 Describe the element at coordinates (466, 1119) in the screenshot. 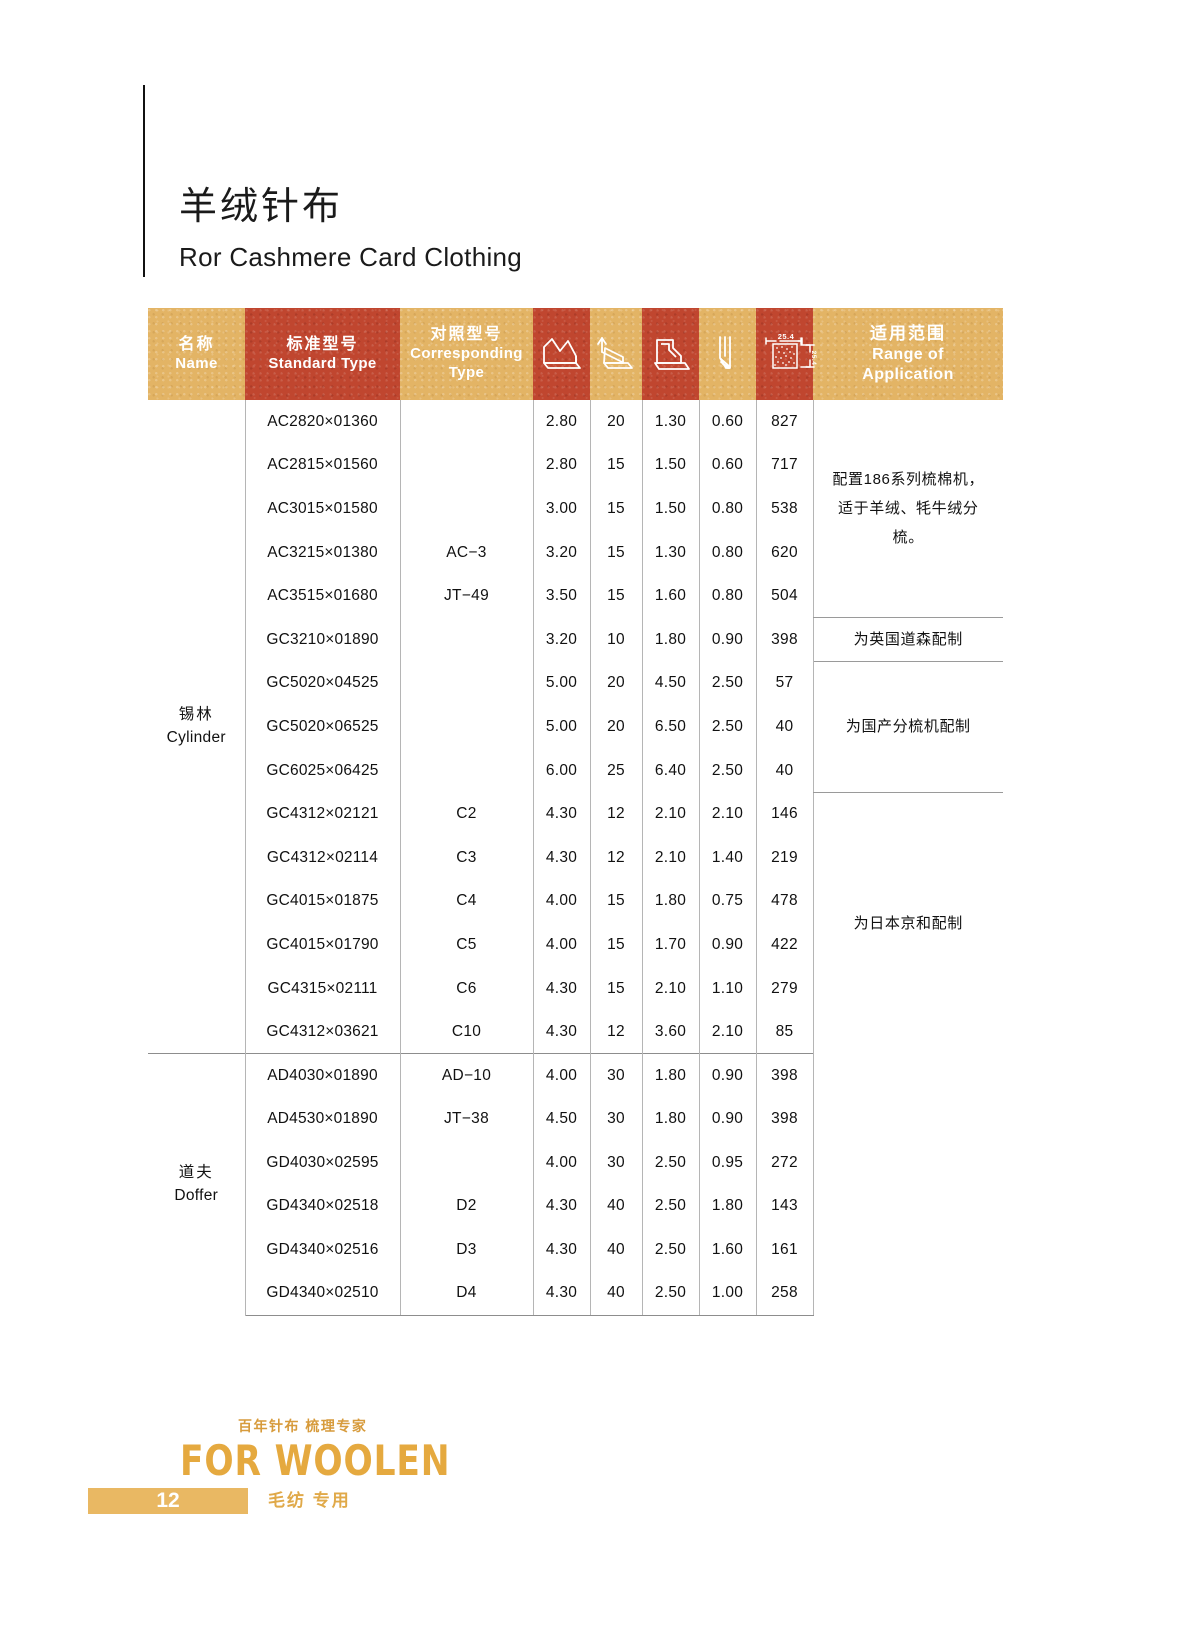

I see `cell-corresponding-type: JT−38` at that location.